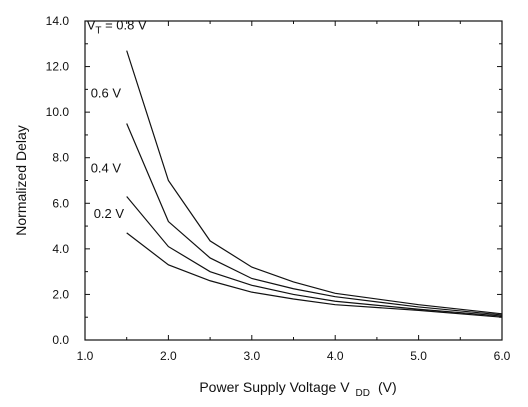 The image size is (528, 407). I want to click on series-label: 0.6 V, so click(106, 93).